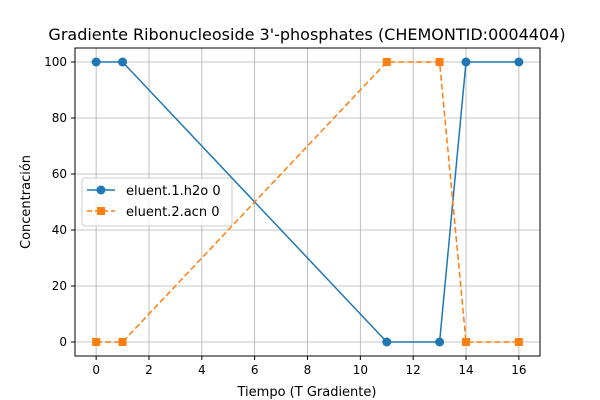 The height and width of the screenshot is (400, 600). I want to click on y-tick-label-40: 40, so click(59, 230).